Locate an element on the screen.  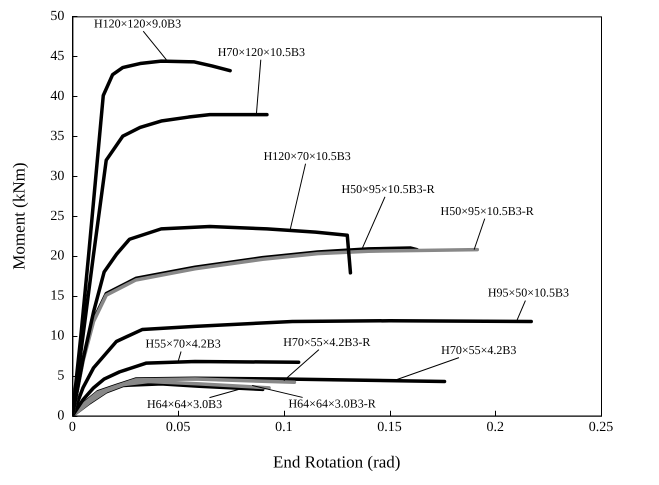
annotation: H70×55×4.2B3-R is located at coordinates (326, 341).